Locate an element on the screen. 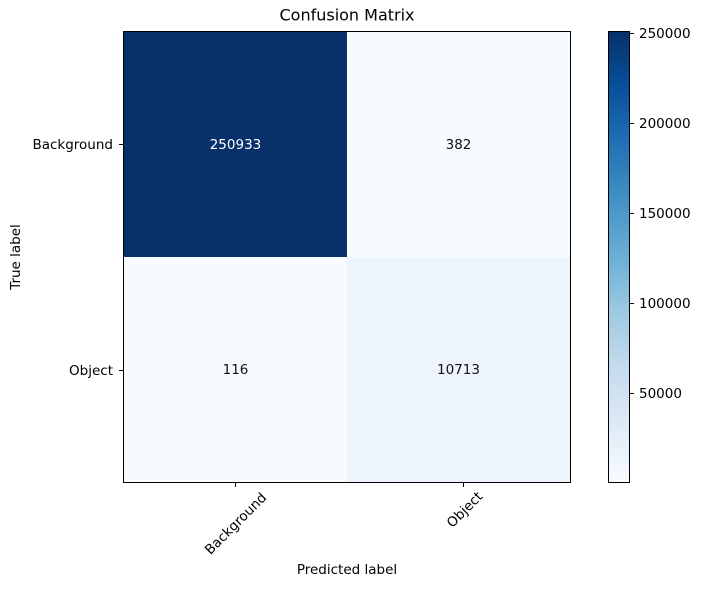 This screenshot has width=701, height=590. colorbar-gradient is located at coordinates (619, 257).